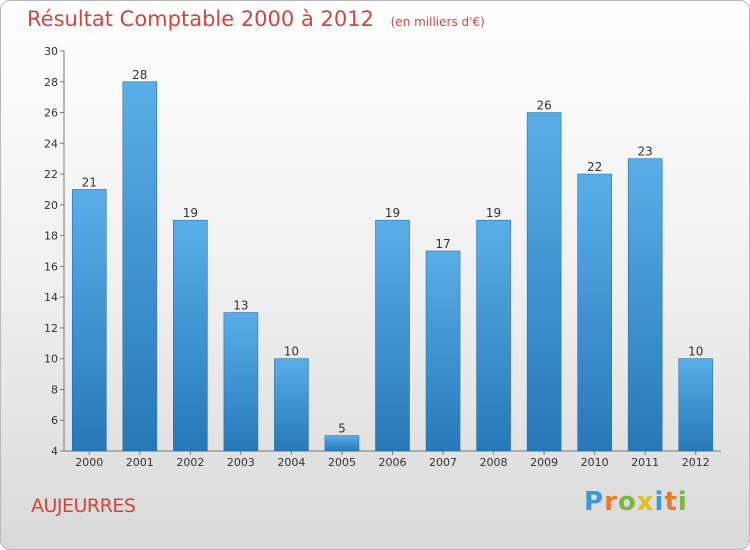  I want to click on y-tick-label: 8, so click(54, 389).